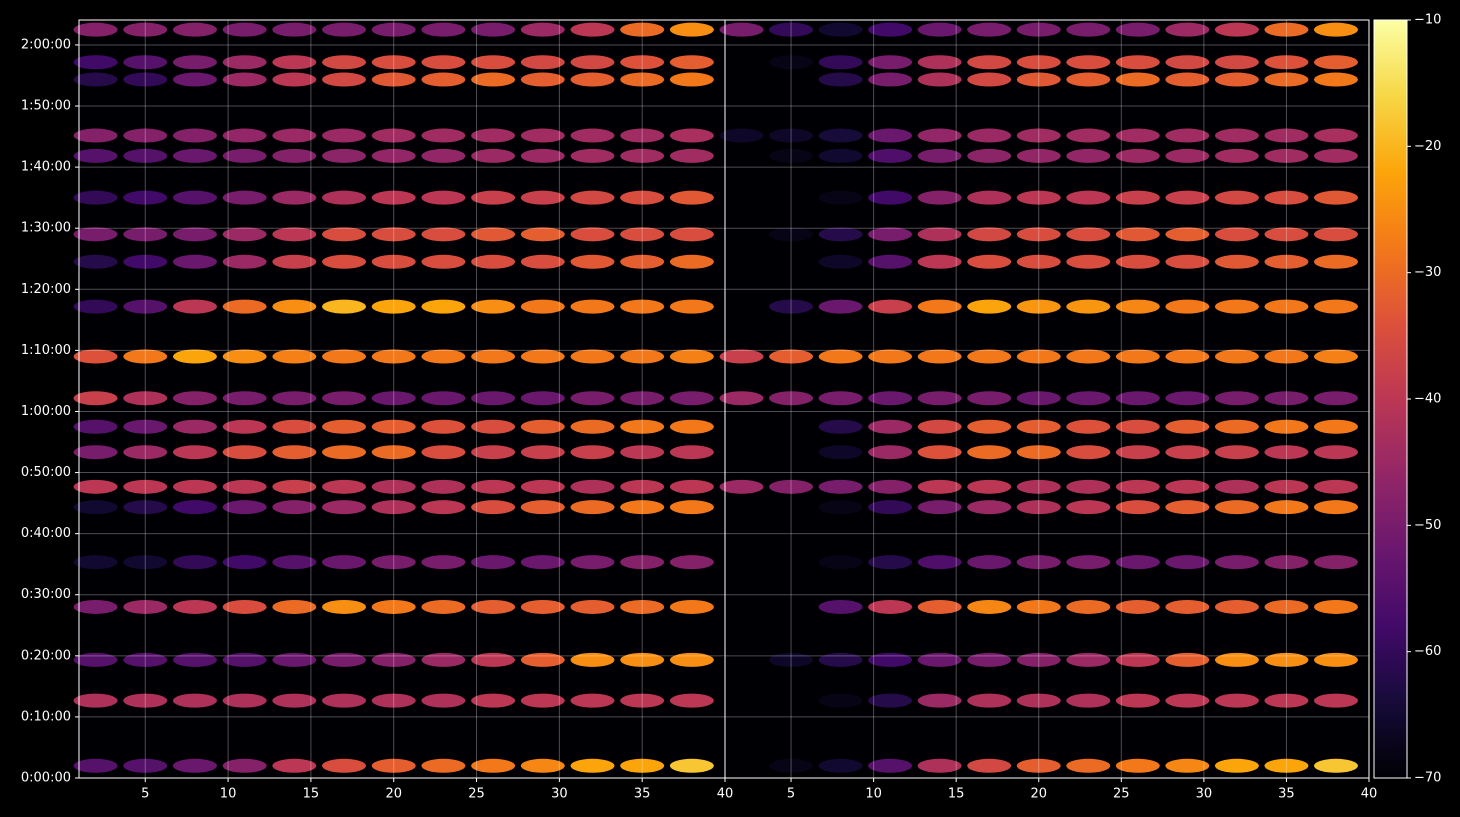 The height and width of the screenshot is (817, 1460). What do you see at coordinates (1427, 146) in the screenshot?
I see `colorbar-tick-label: −20` at bounding box center [1427, 146].